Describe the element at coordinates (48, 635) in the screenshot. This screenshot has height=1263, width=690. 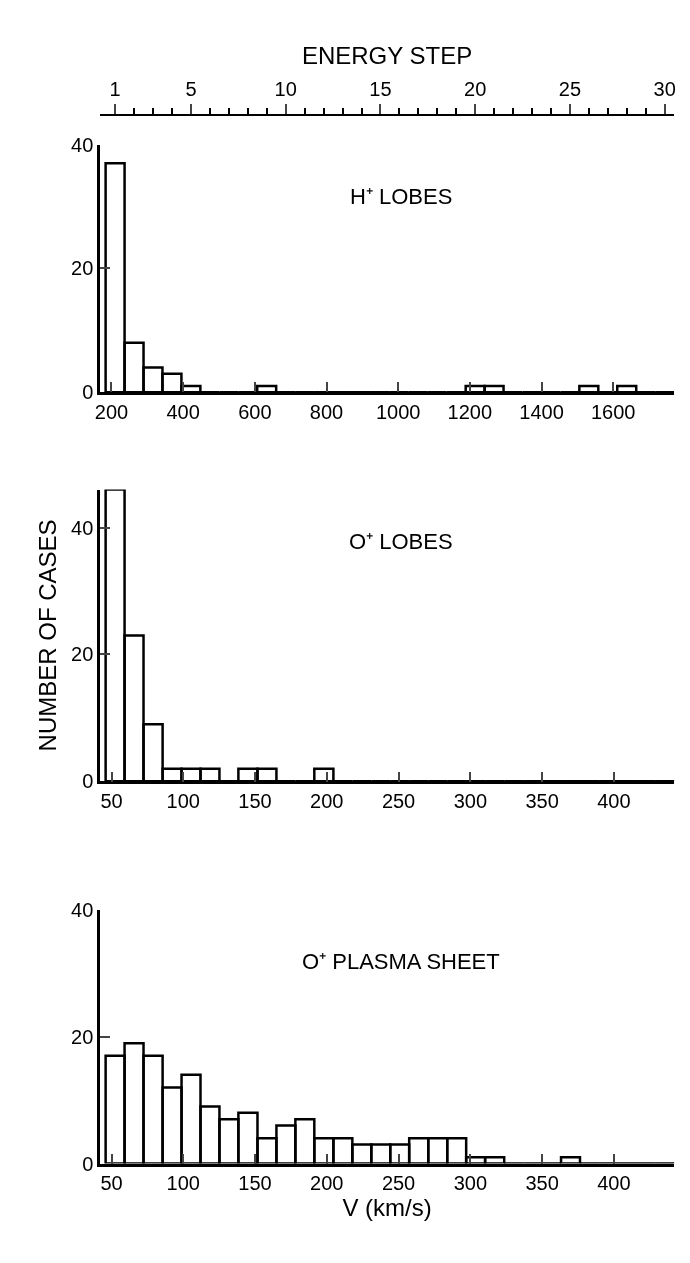
I see `y-axis-title: NUMBER OF CASES` at that location.